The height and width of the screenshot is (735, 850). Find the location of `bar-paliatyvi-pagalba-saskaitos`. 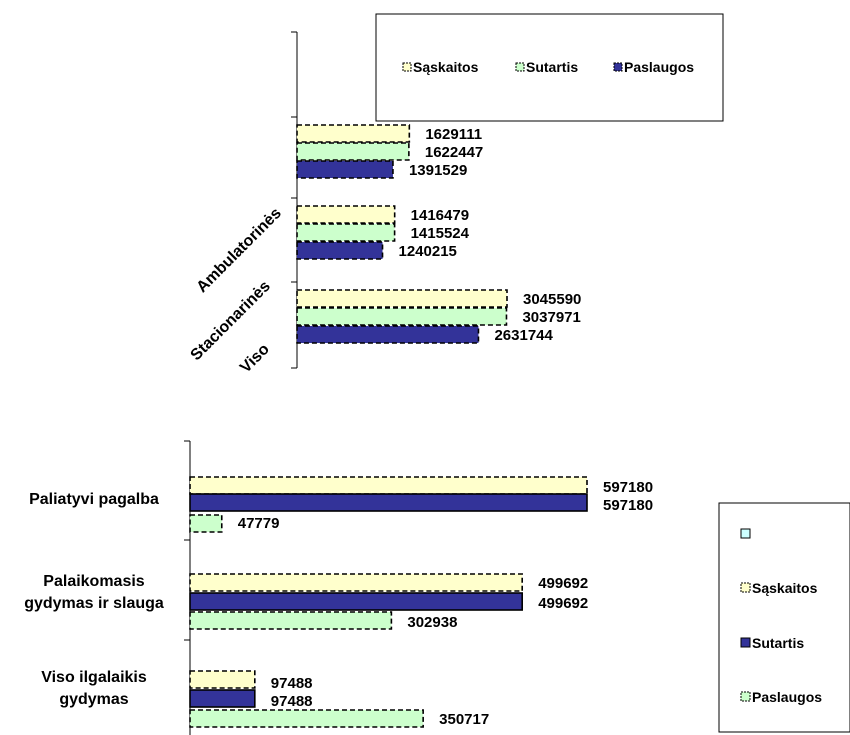

bar-paliatyvi-pagalba-saskaitos is located at coordinates (388, 485).